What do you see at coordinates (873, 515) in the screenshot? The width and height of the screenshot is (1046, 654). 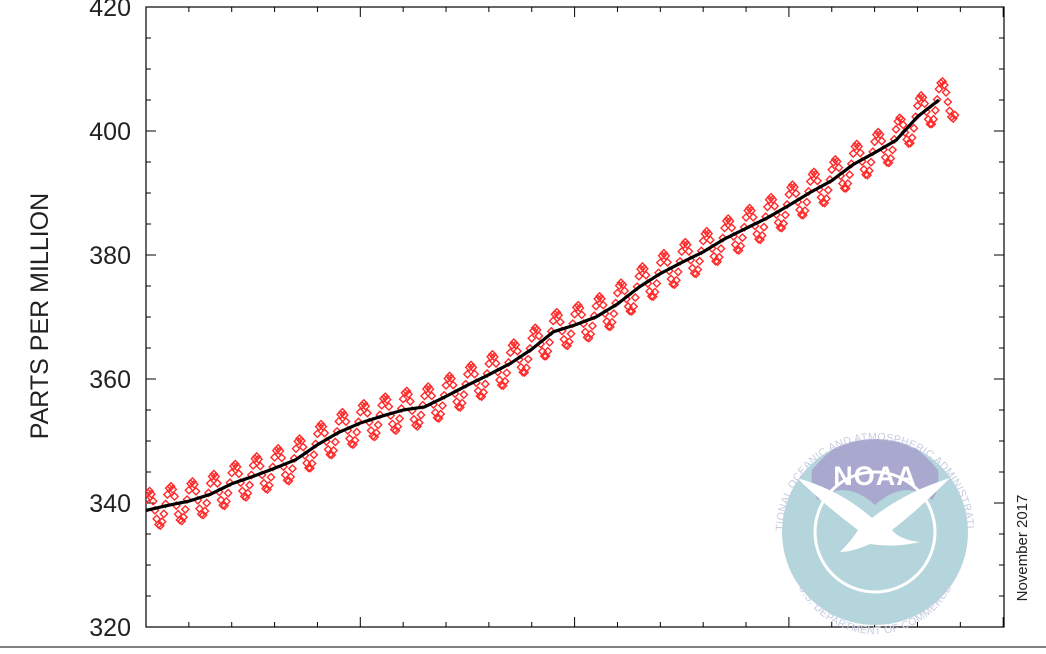 I see `logo-bird` at bounding box center [873, 515].